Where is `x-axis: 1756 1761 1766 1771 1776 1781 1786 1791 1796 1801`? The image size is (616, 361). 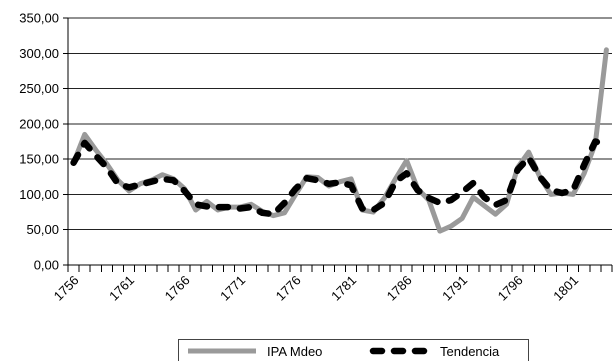 x-axis: 1756 1761 1766 1771 1776 1781 1786 1791 1796 1801 is located at coordinates (332, 284).